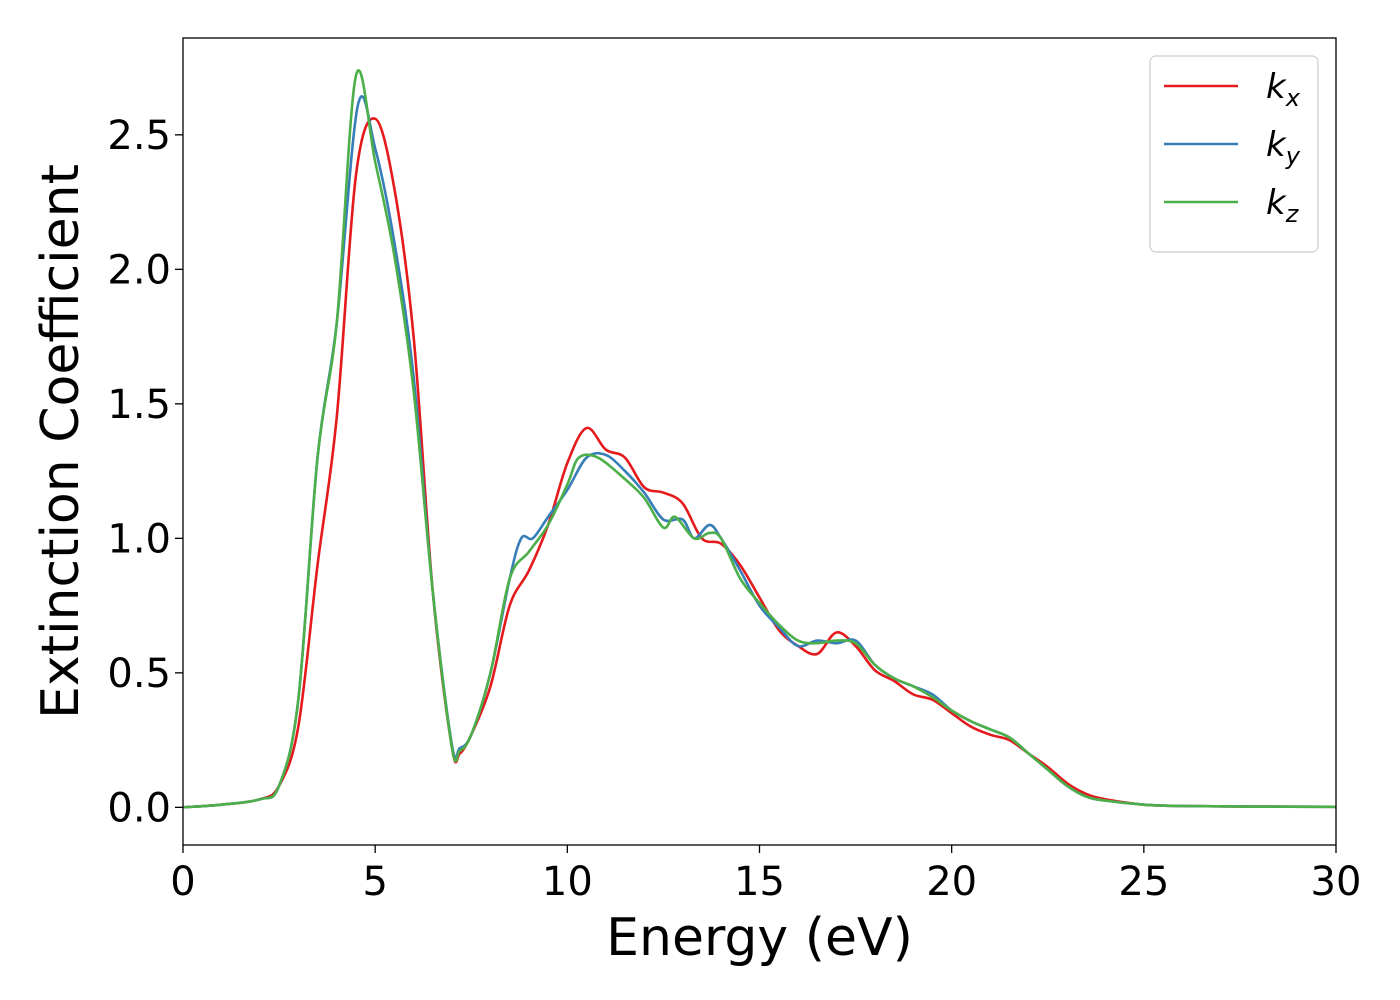  I want to click on x-tick-label: 30, so click(1336, 882).